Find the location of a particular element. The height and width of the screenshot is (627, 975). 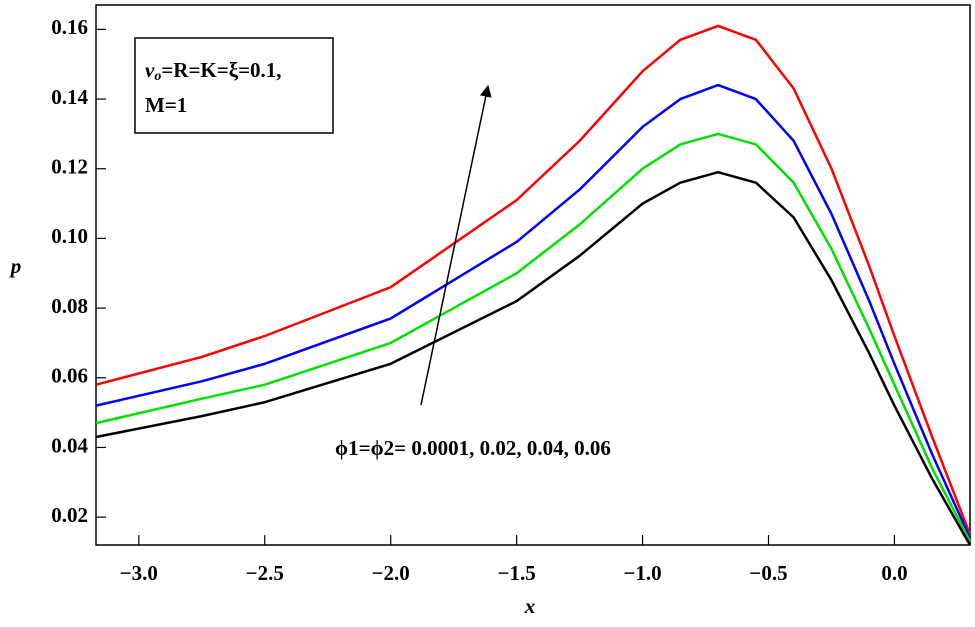

y-tick-label: 0.02 is located at coordinates (69, 515).